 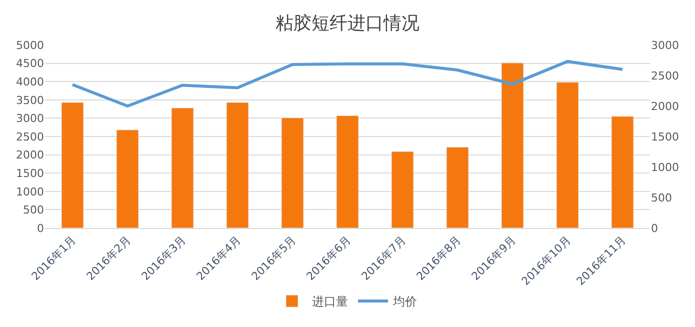 I want to click on y-tick-label: 1000, so click(x=30, y=191).